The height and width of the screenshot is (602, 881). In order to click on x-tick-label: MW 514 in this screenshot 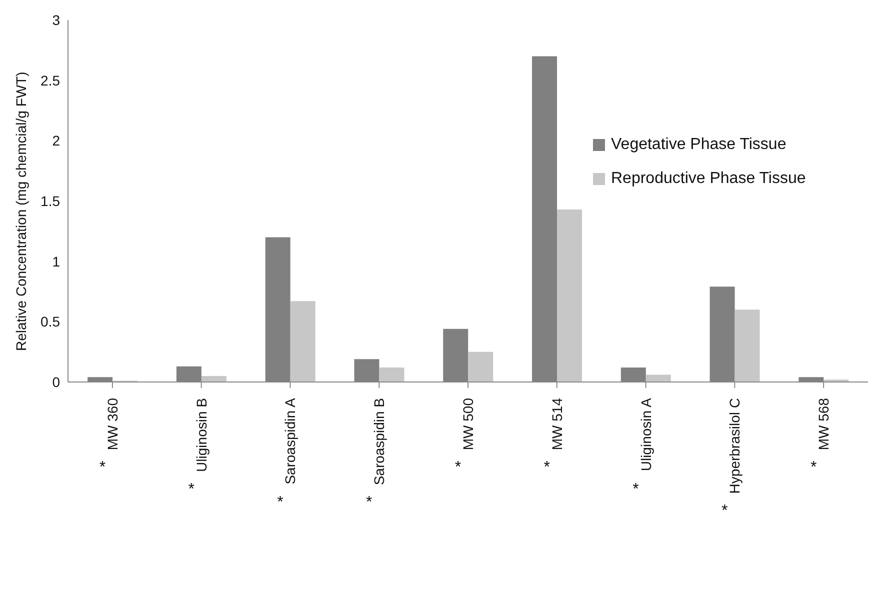, I will do `click(556, 424)`.